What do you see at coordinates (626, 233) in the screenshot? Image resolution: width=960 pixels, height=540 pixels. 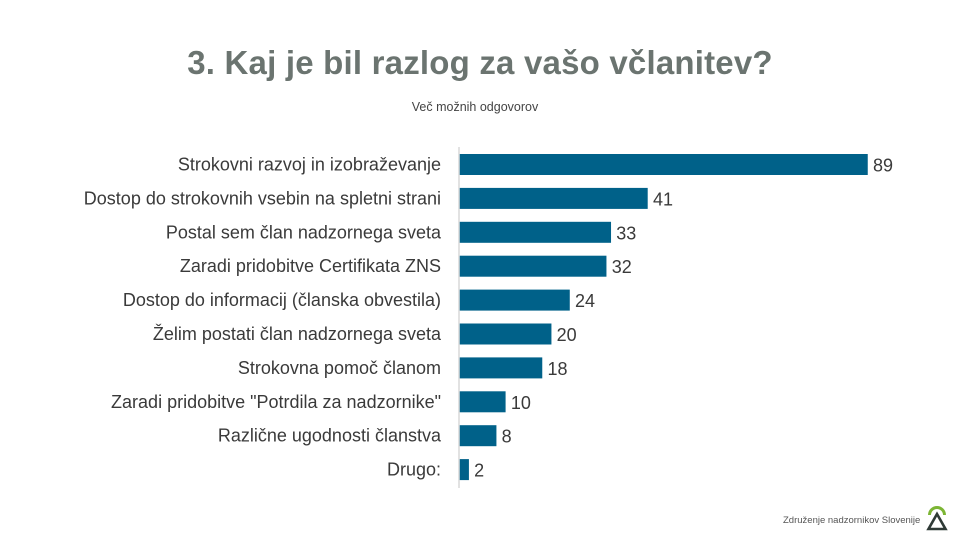 I see `value-label: 33` at bounding box center [626, 233].